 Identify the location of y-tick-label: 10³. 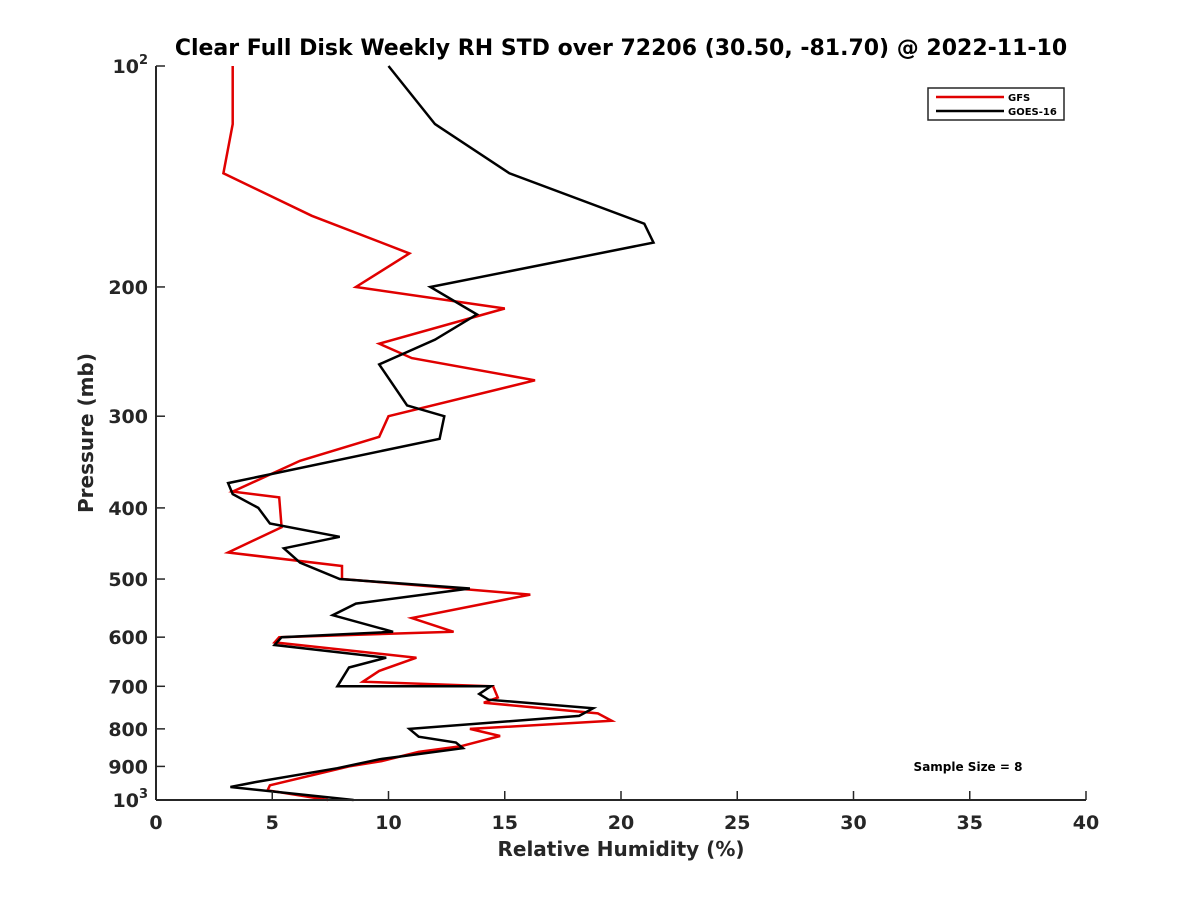
(131, 799).